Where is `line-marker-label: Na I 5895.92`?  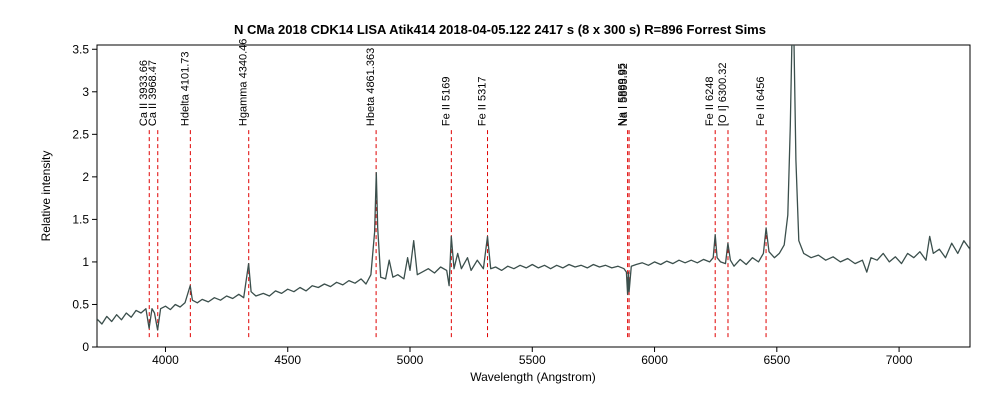 line-marker-label: Na I 5895.92 is located at coordinates (624, 94).